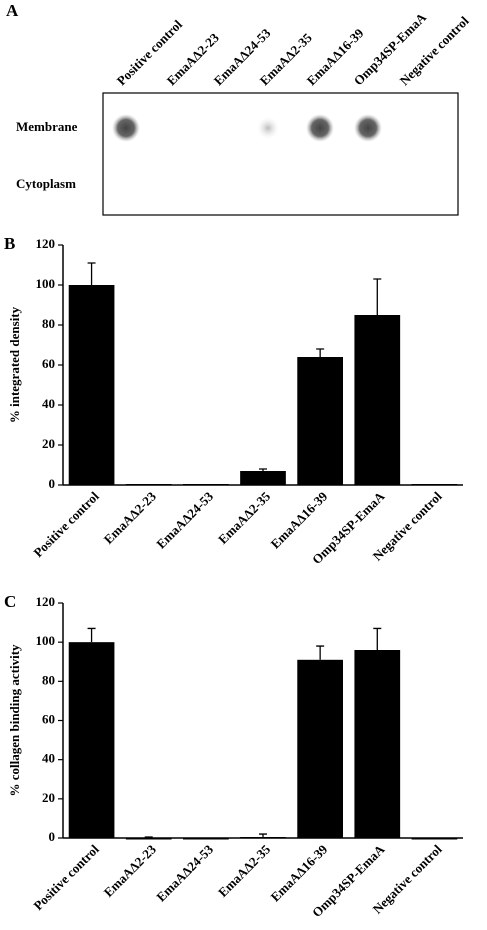  I want to click on panel-label: B, so click(9, 243).